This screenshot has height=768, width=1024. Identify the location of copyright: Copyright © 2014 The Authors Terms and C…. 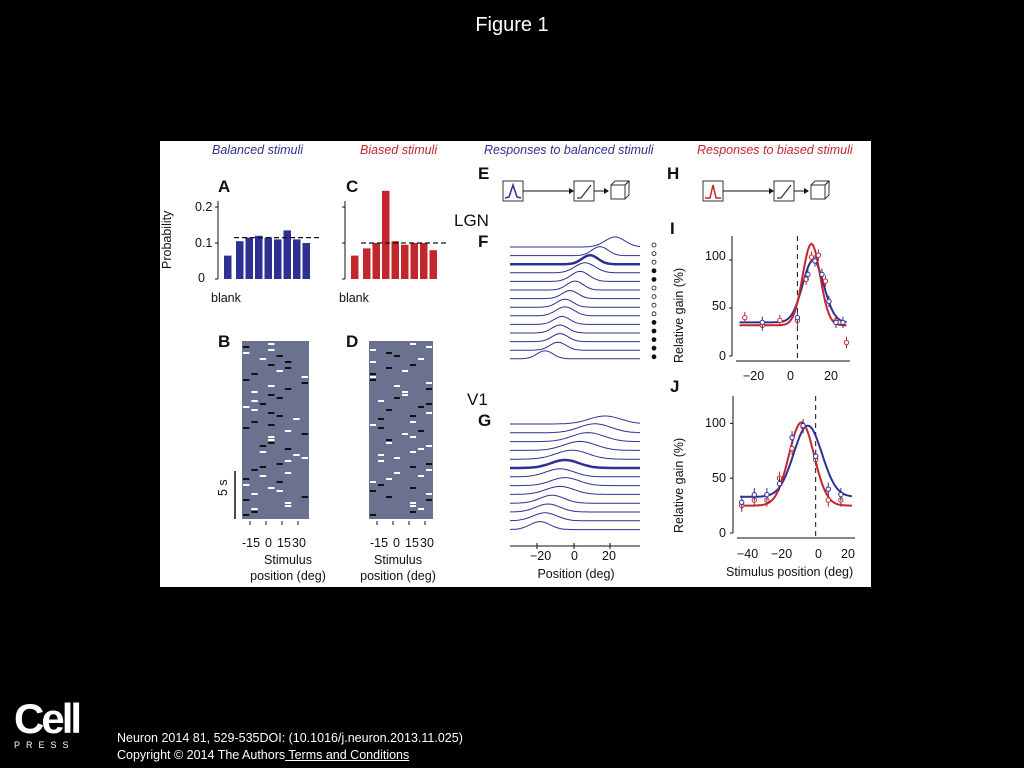
(263, 755).